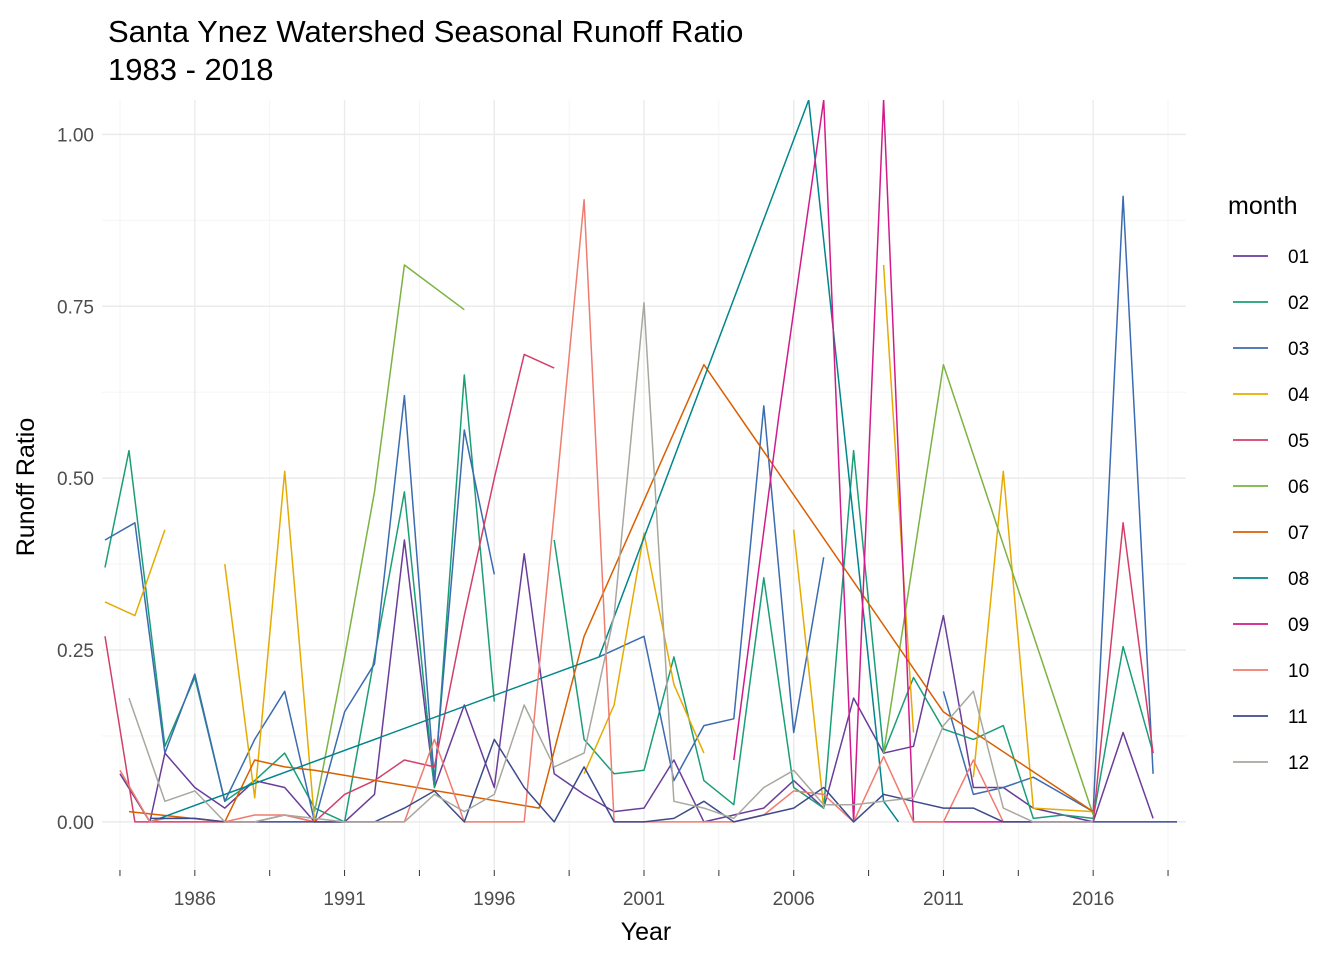 This screenshot has height=960, width=1344. What do you see at coordinates (75, 823) in the screenshot?
I see `y-tick-label: 0.00` at bounding box center [75, 823].